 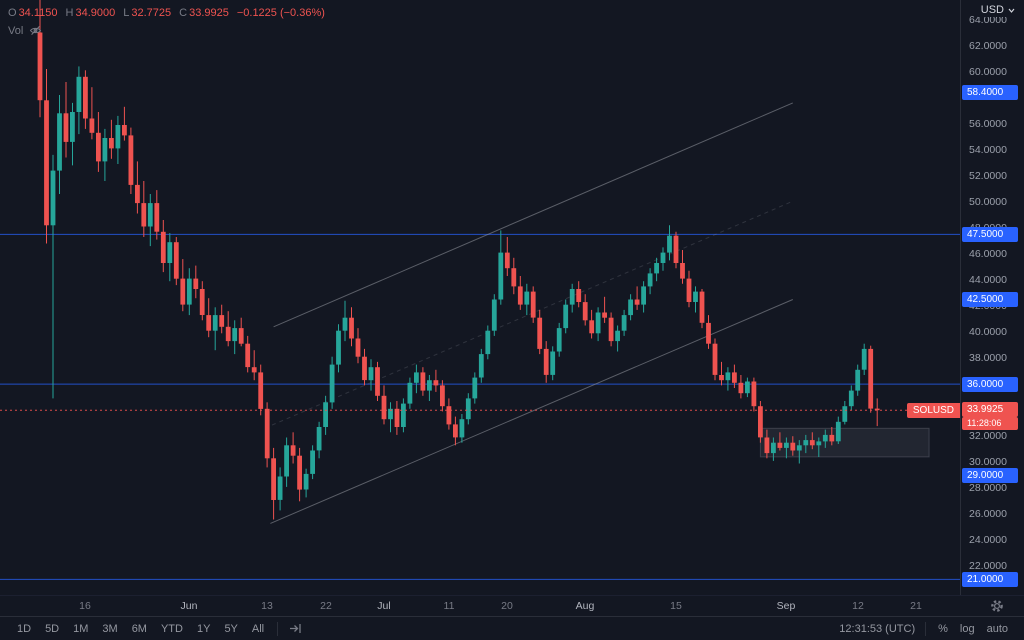 I want to click on range-button-5y: 5Y, so click(x=231, y=628).